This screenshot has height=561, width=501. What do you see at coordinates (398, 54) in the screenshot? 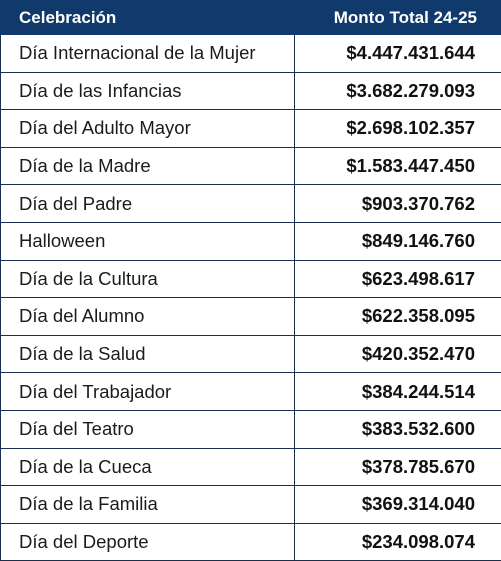
I see `amount-cell: $4.447.431.644` at bounding box center [398, 54].